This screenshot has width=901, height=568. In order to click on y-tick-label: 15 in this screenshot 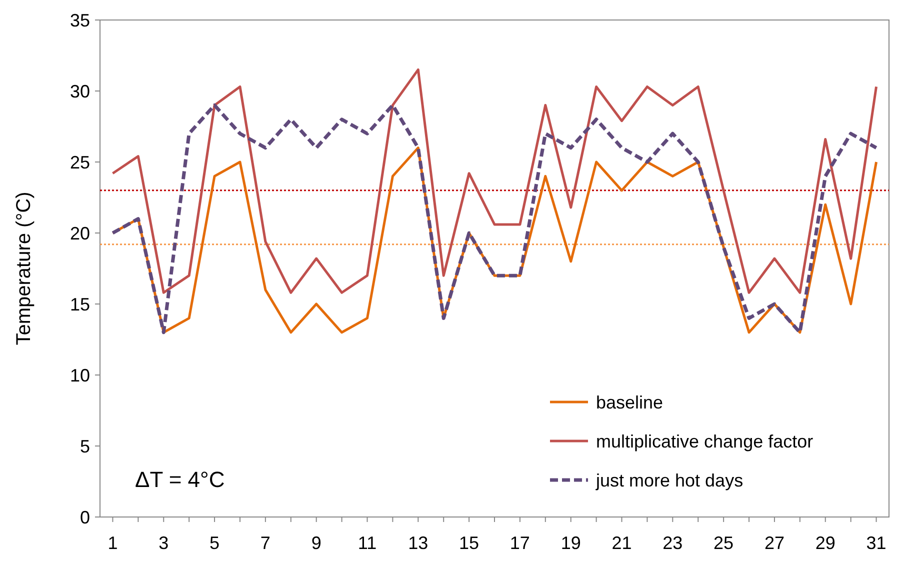, I will do `click(80, 304)`.